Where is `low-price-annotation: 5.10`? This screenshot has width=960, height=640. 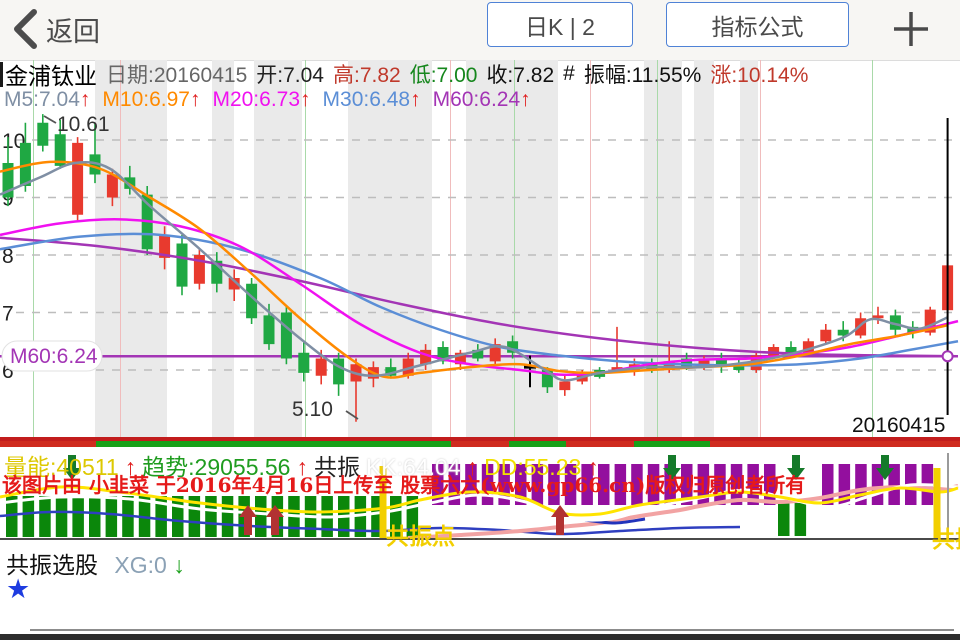 low-price-annotation: 5.10 is located at coordinates (312, 409).